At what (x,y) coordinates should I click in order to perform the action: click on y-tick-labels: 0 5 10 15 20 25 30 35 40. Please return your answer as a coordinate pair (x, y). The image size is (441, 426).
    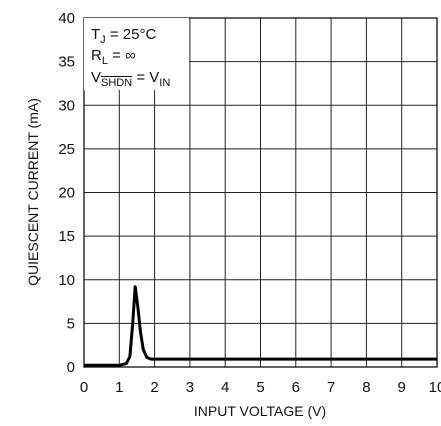
    Looking at the image, I should click on (66, 193).